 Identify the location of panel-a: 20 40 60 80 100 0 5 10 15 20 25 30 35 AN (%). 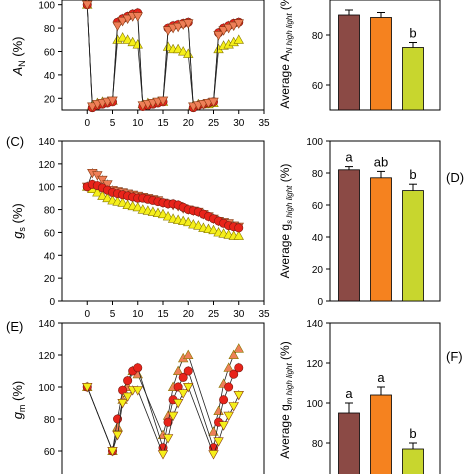
(140, 64).